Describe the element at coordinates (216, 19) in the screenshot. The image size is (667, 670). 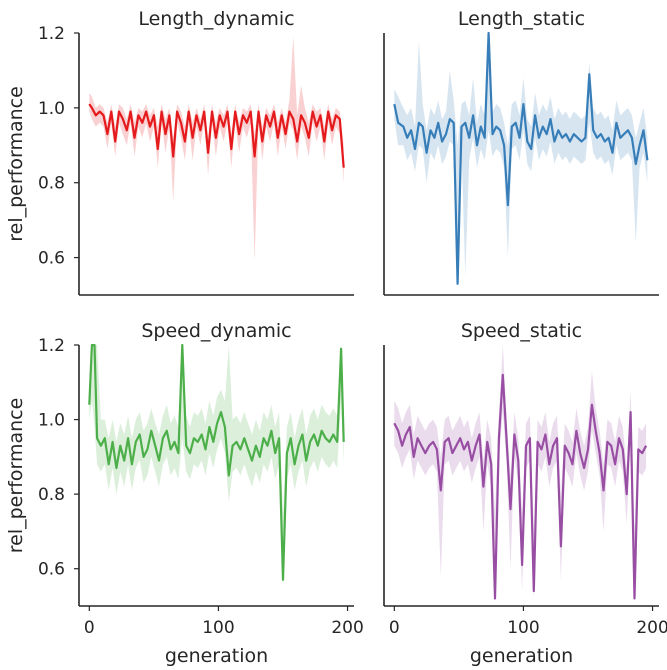
I see `panel-title: Length_dynamic` at that location.